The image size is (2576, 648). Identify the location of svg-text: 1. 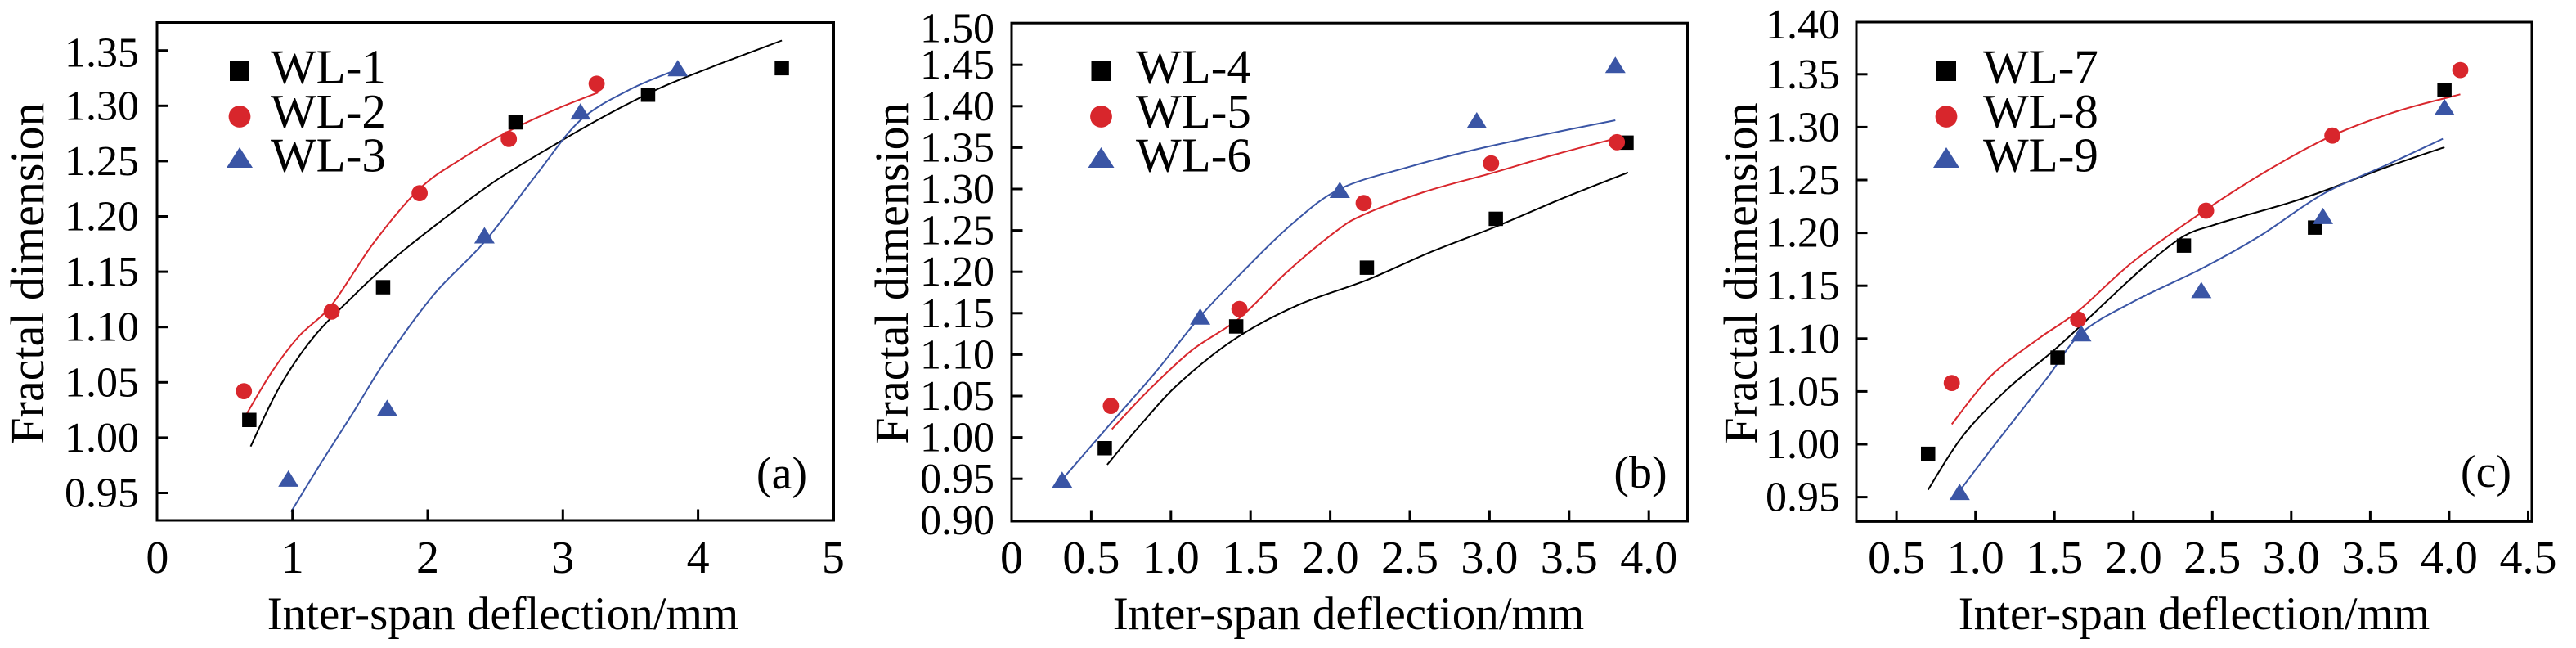
(293, 558).